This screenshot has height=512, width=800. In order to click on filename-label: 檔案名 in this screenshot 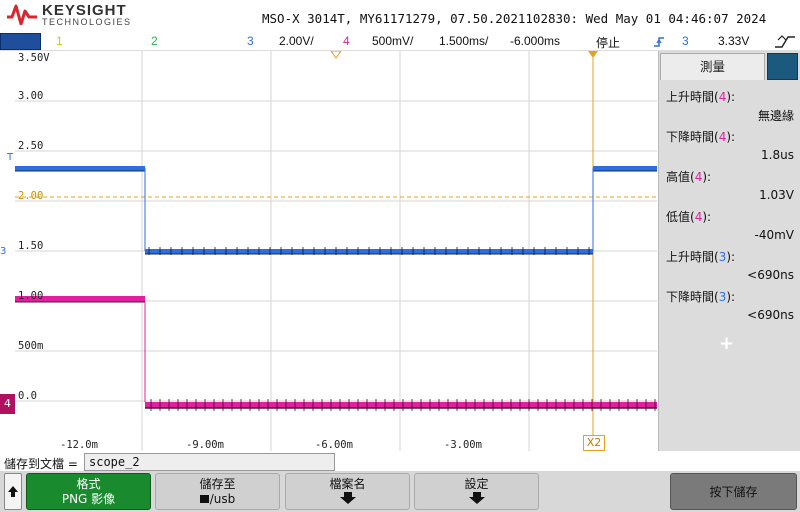, I will do `click(347, 484)`.